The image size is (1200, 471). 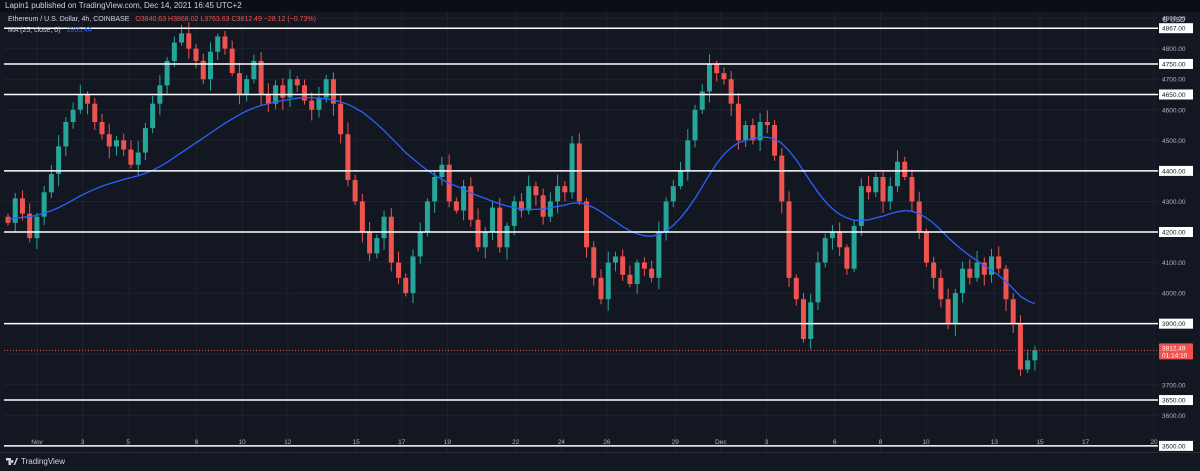 I want to click on ma-label: MA (25, close, 0), so click(x=34, y=30).